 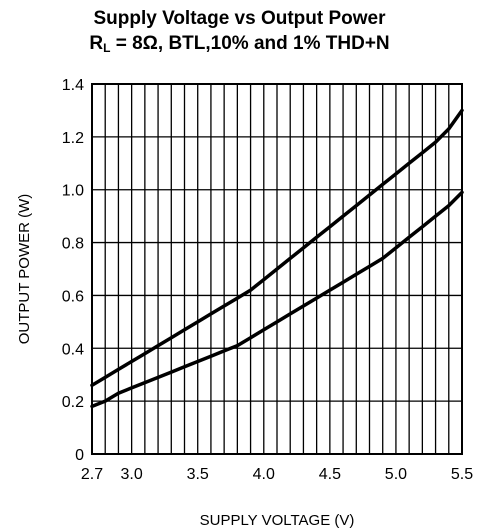 What do you see at coordinates (73, 85) in the screenshot?
I see `y-tick-label: 1.4` at bounding box center [73, 85].